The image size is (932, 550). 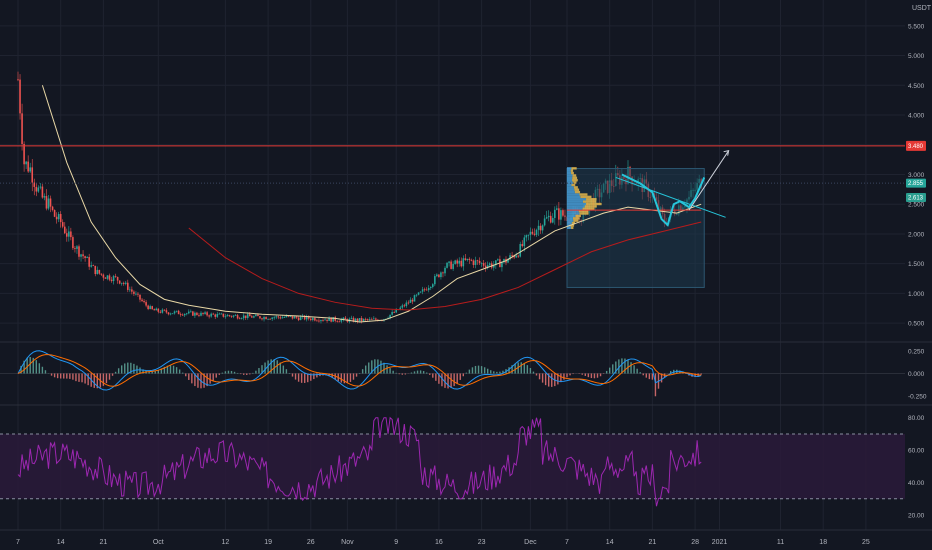 What do you see at coordinates (463, 375) in the screenshot?
I see `macd-panel: 0.250 0.000 -0.250` at bounding box center [463, 375].